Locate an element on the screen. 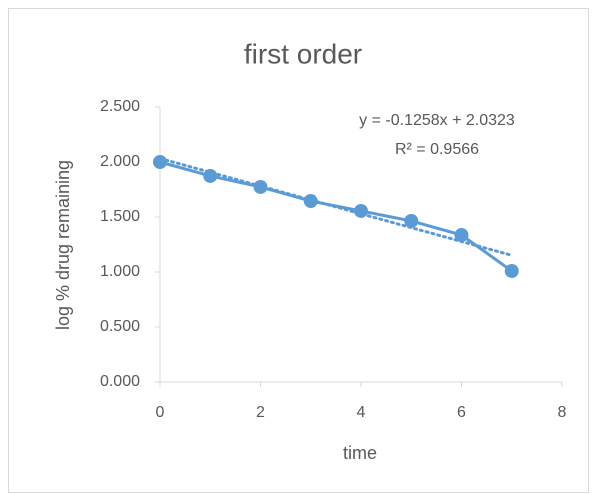 The width and height of the screenshot is (595, 494). x-tick-label: 4 is located at coordinates (361, 412).